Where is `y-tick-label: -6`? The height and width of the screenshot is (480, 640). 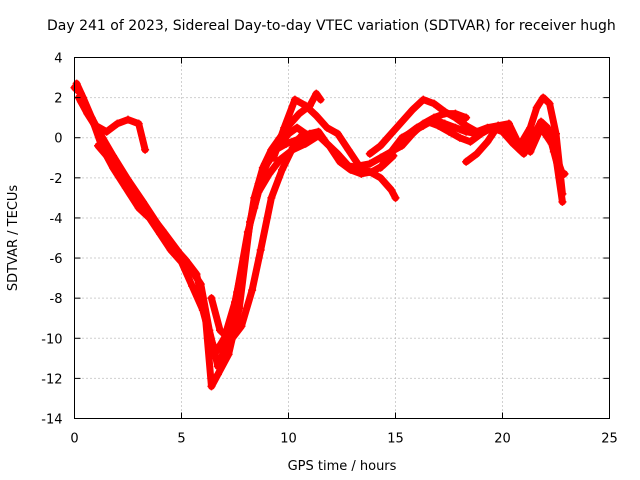 y-tick-label: -6 is located at coordinates (56, 259).